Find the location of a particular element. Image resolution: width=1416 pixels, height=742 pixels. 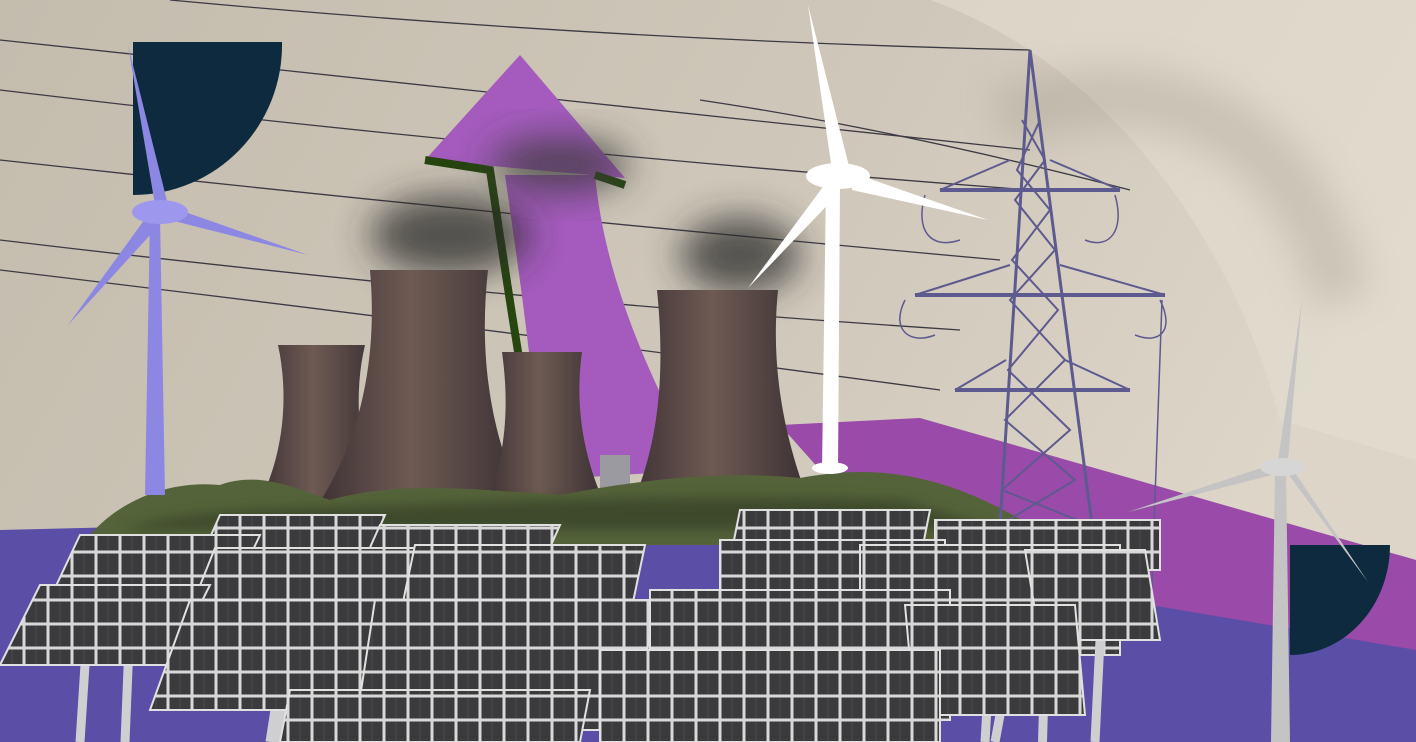

cooling-towers is located at coordinates (534, 387).